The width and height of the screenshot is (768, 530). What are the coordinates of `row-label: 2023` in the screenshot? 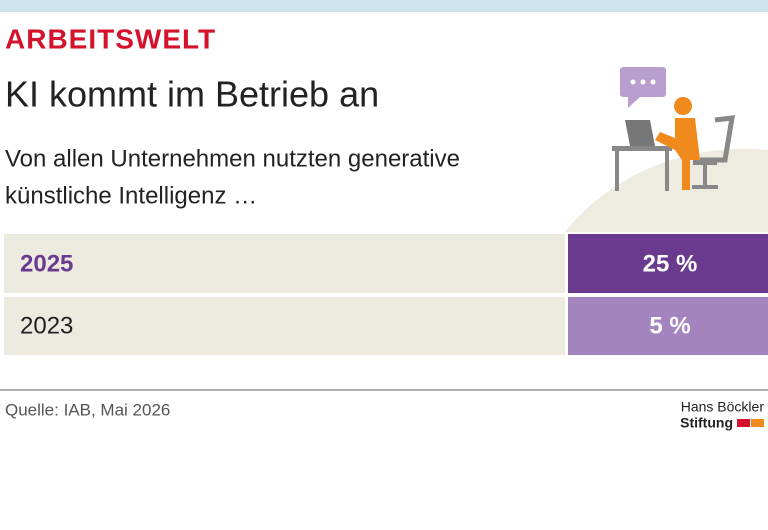 It's located at (46, 325).